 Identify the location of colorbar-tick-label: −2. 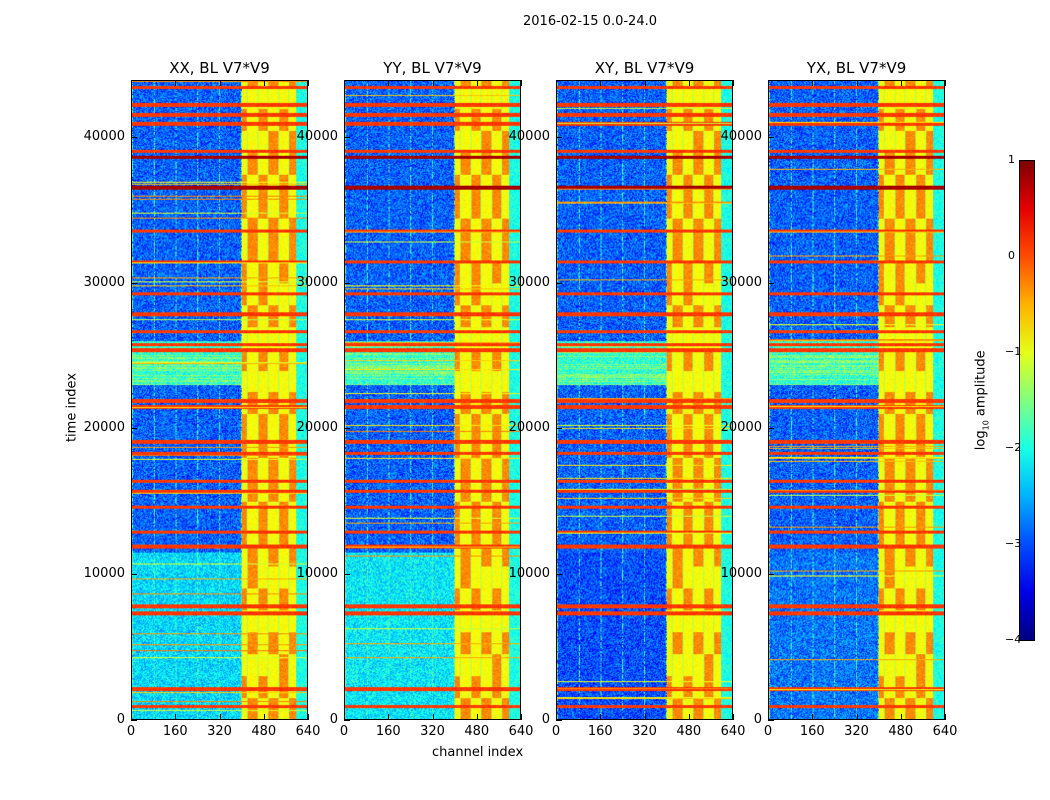
(1013, 447).